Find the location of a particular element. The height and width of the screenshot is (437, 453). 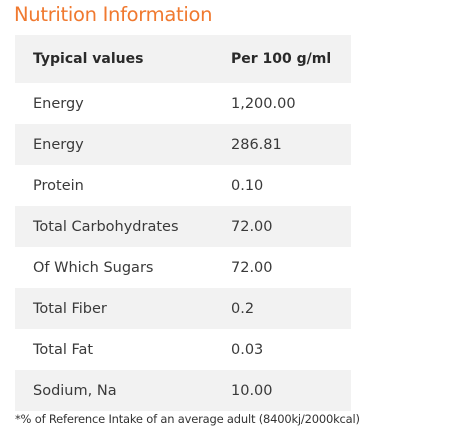

nutrient-value: 0.2 is located at coordinates (243, 308).